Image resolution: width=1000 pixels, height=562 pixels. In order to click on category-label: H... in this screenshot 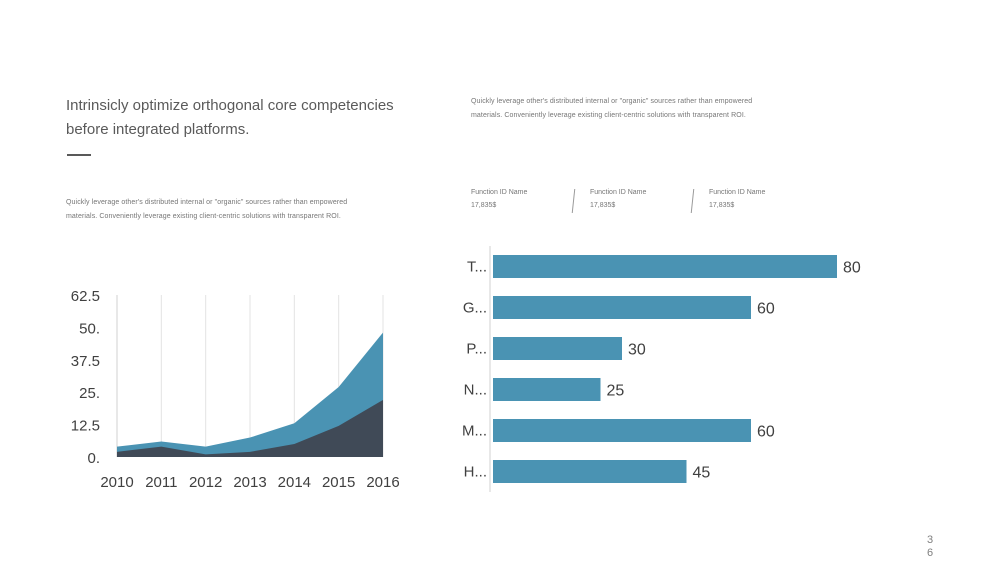, I will do `click(475, 472)`.